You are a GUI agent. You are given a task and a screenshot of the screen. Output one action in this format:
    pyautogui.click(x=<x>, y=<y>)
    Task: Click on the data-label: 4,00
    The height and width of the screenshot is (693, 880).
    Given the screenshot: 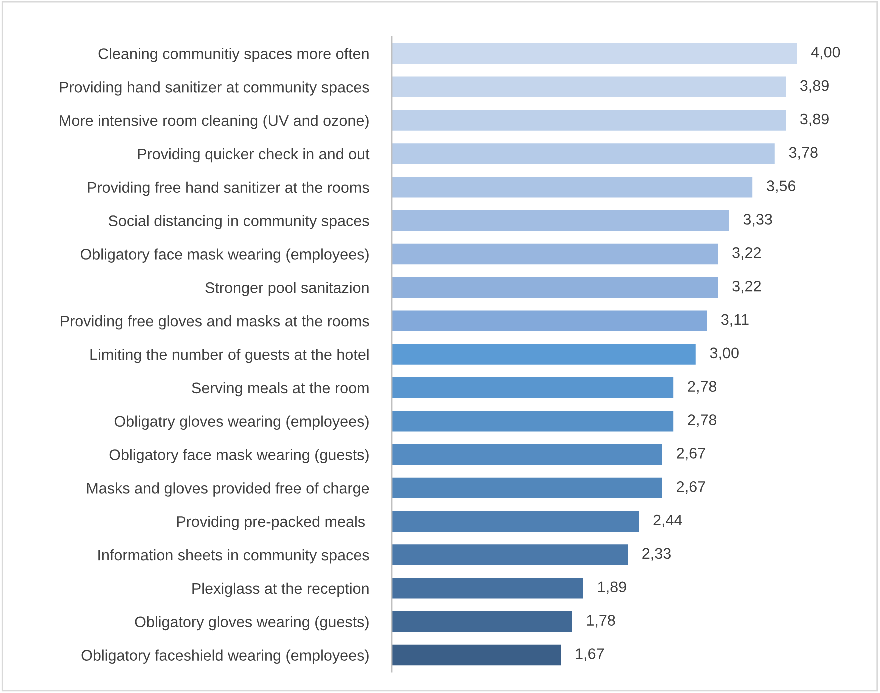 What is the action you would take?
    pyautogui.click(x=825, y=53)
    